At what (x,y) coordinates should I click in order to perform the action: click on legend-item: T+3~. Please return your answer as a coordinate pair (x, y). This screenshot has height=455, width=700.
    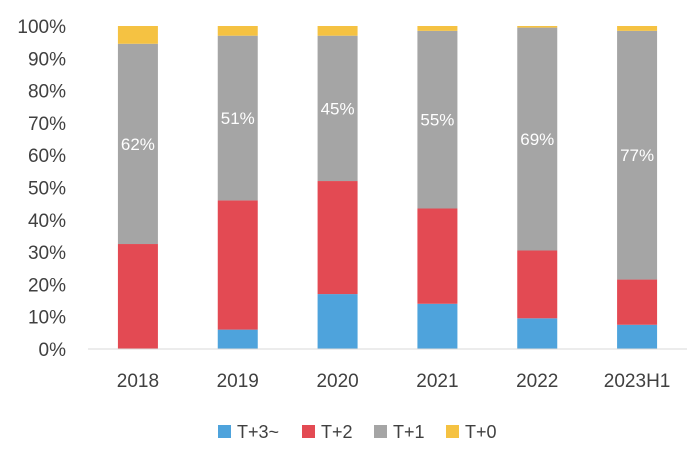
    Looking at the image, I should click on (248, 432).